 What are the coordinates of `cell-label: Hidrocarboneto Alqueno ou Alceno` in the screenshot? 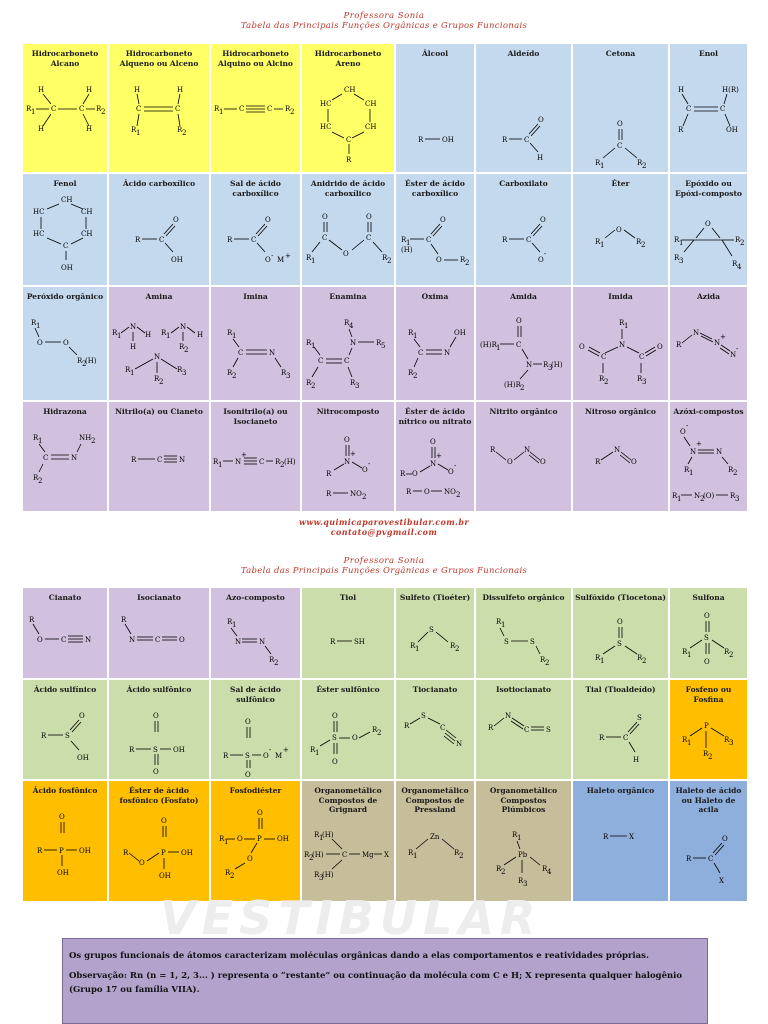 It's located at (159, 58).